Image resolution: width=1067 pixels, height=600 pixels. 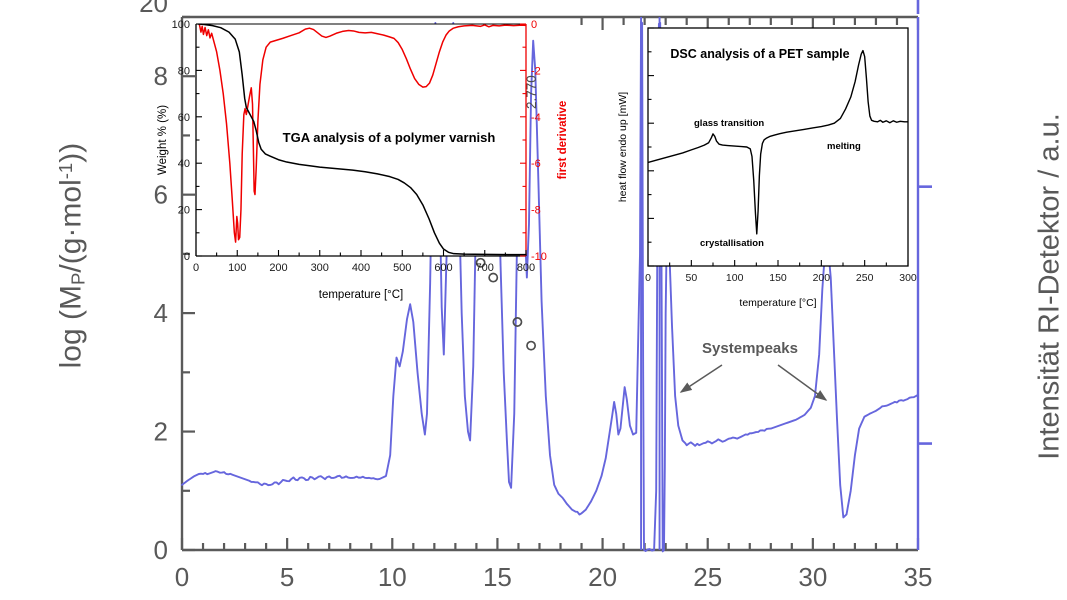 What do you see at coordinates (729, 123) in the screenshot?
I see `dsc-annotation-glass-transition: glass transition` at bounding box center [729, 123].